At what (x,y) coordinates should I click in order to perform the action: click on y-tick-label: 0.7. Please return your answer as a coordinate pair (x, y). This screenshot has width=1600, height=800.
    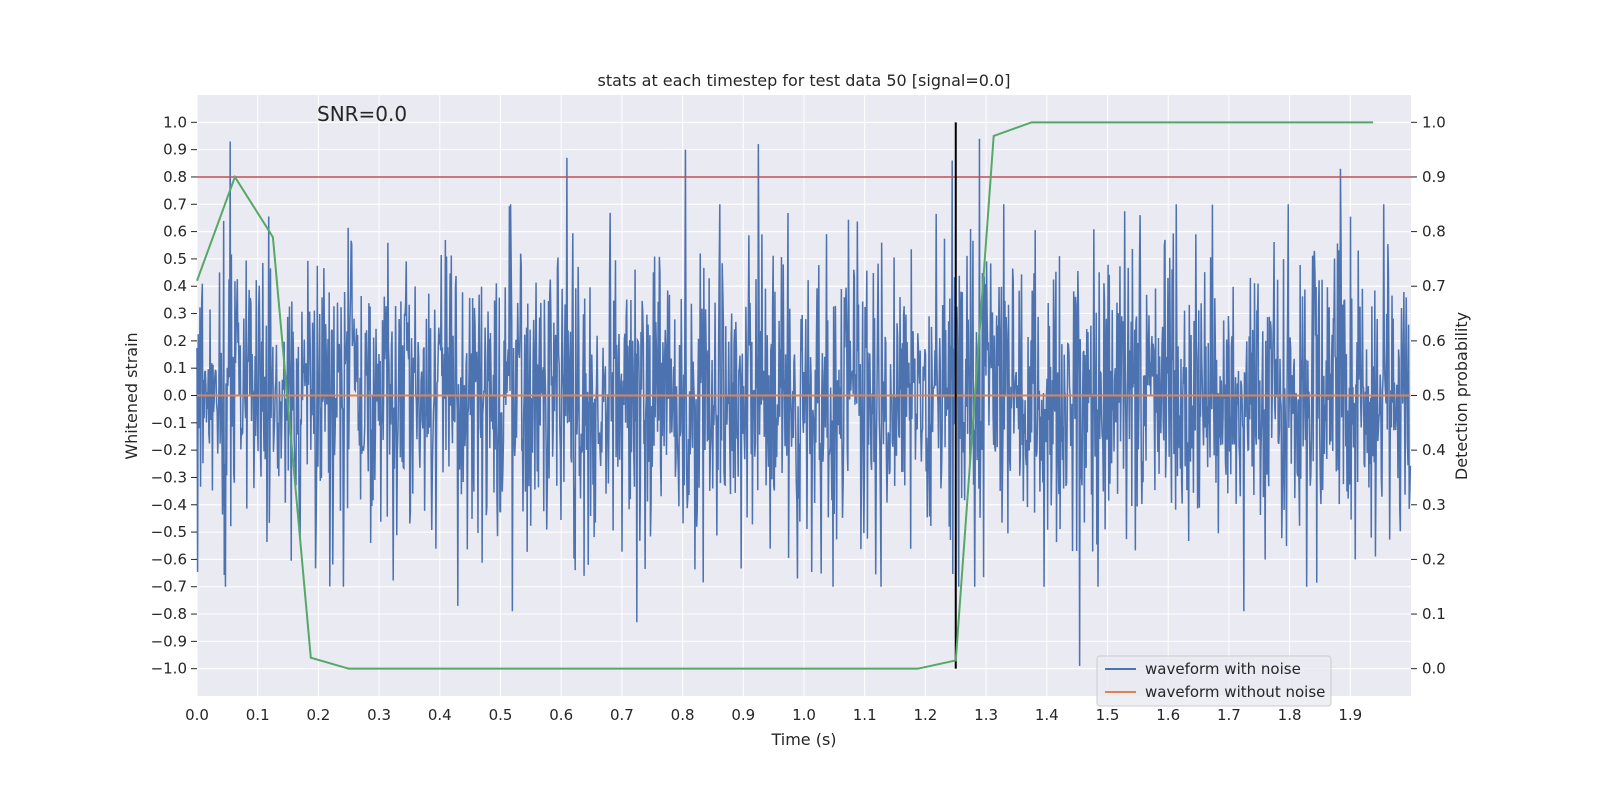
    Looking at the image, I should click on (175, 204).